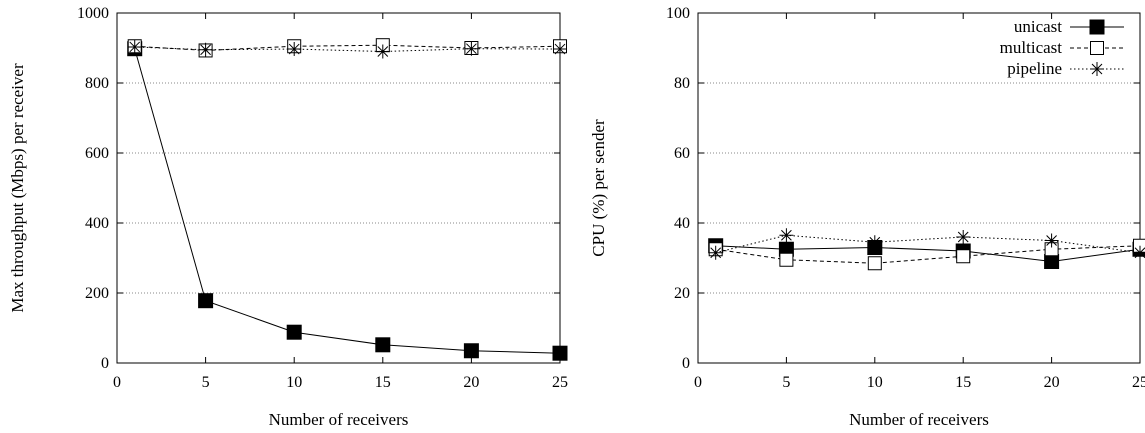  What do you see at coordinates (1097, 27) in the screenshot?
I see `legend-marker-unicast` at bounding box center [1097, 27].